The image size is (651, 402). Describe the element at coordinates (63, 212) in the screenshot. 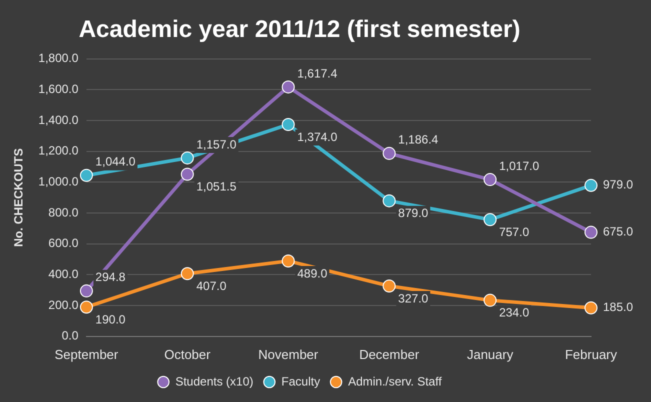

I see `y-tick-label: 800.0` at that location.